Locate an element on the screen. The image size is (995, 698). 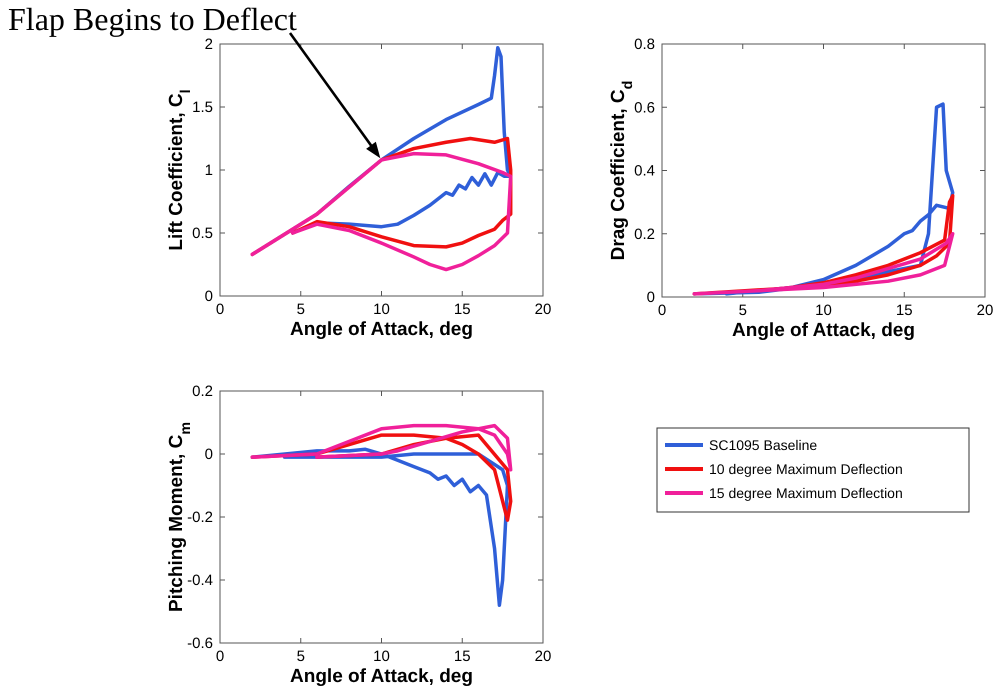
y-tick-label: 0.6 is located at coordinates (644, 107).